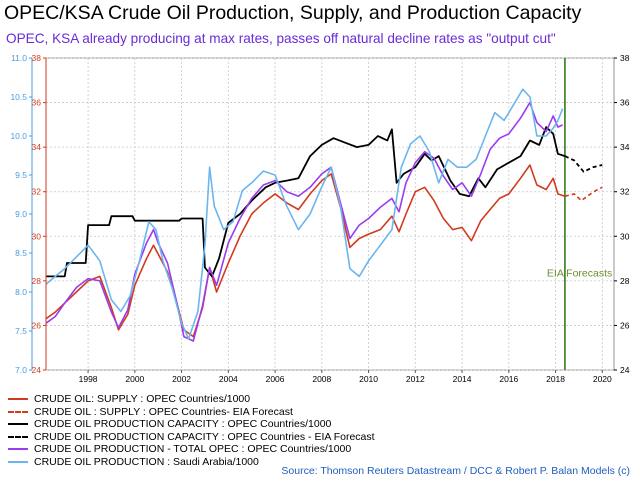  Describe the element at coordinates (625, 281) in the screenshot. I see `right-axis-tick-label: 28` at that location.